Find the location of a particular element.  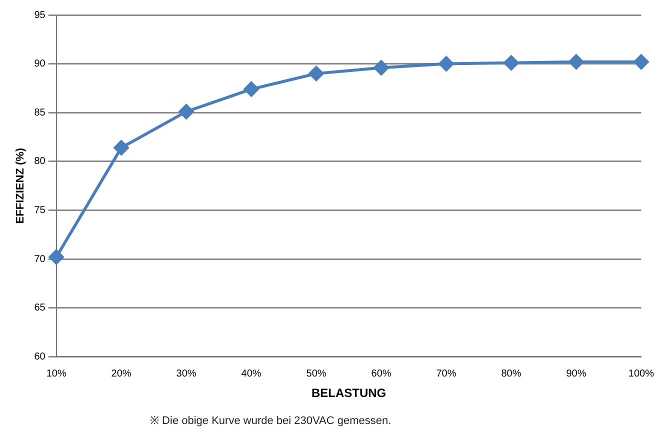

x-tick-label: 70% is located at coordinates (446, 374).